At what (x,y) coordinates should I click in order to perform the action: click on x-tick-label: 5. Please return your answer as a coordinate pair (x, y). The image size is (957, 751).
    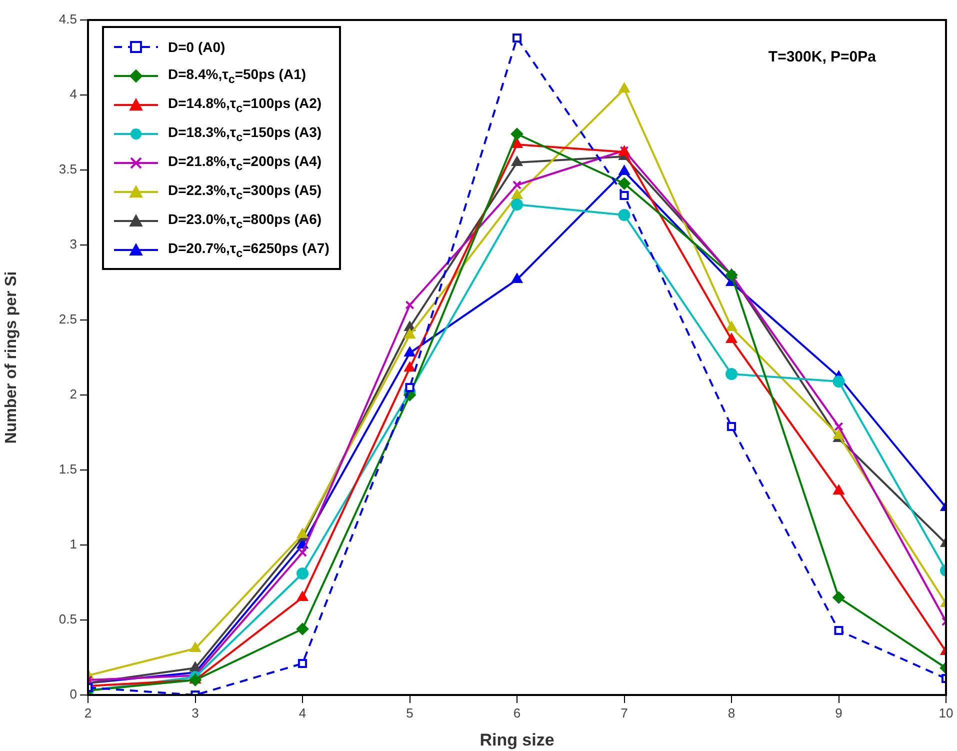
    Looking at the image, I should click on (410, 712).